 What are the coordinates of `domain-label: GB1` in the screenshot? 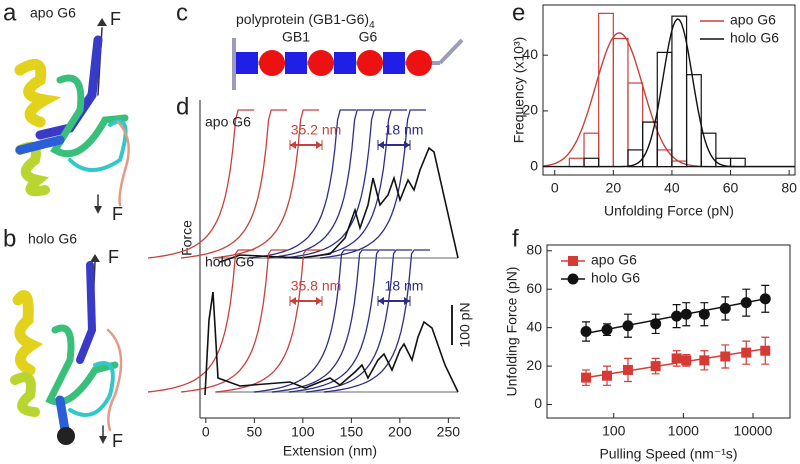 It's located at (296, 37).